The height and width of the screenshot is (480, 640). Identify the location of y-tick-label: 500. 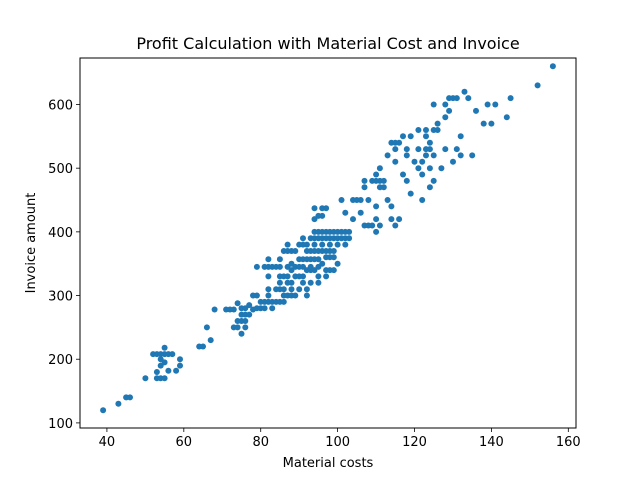
(60, 169).